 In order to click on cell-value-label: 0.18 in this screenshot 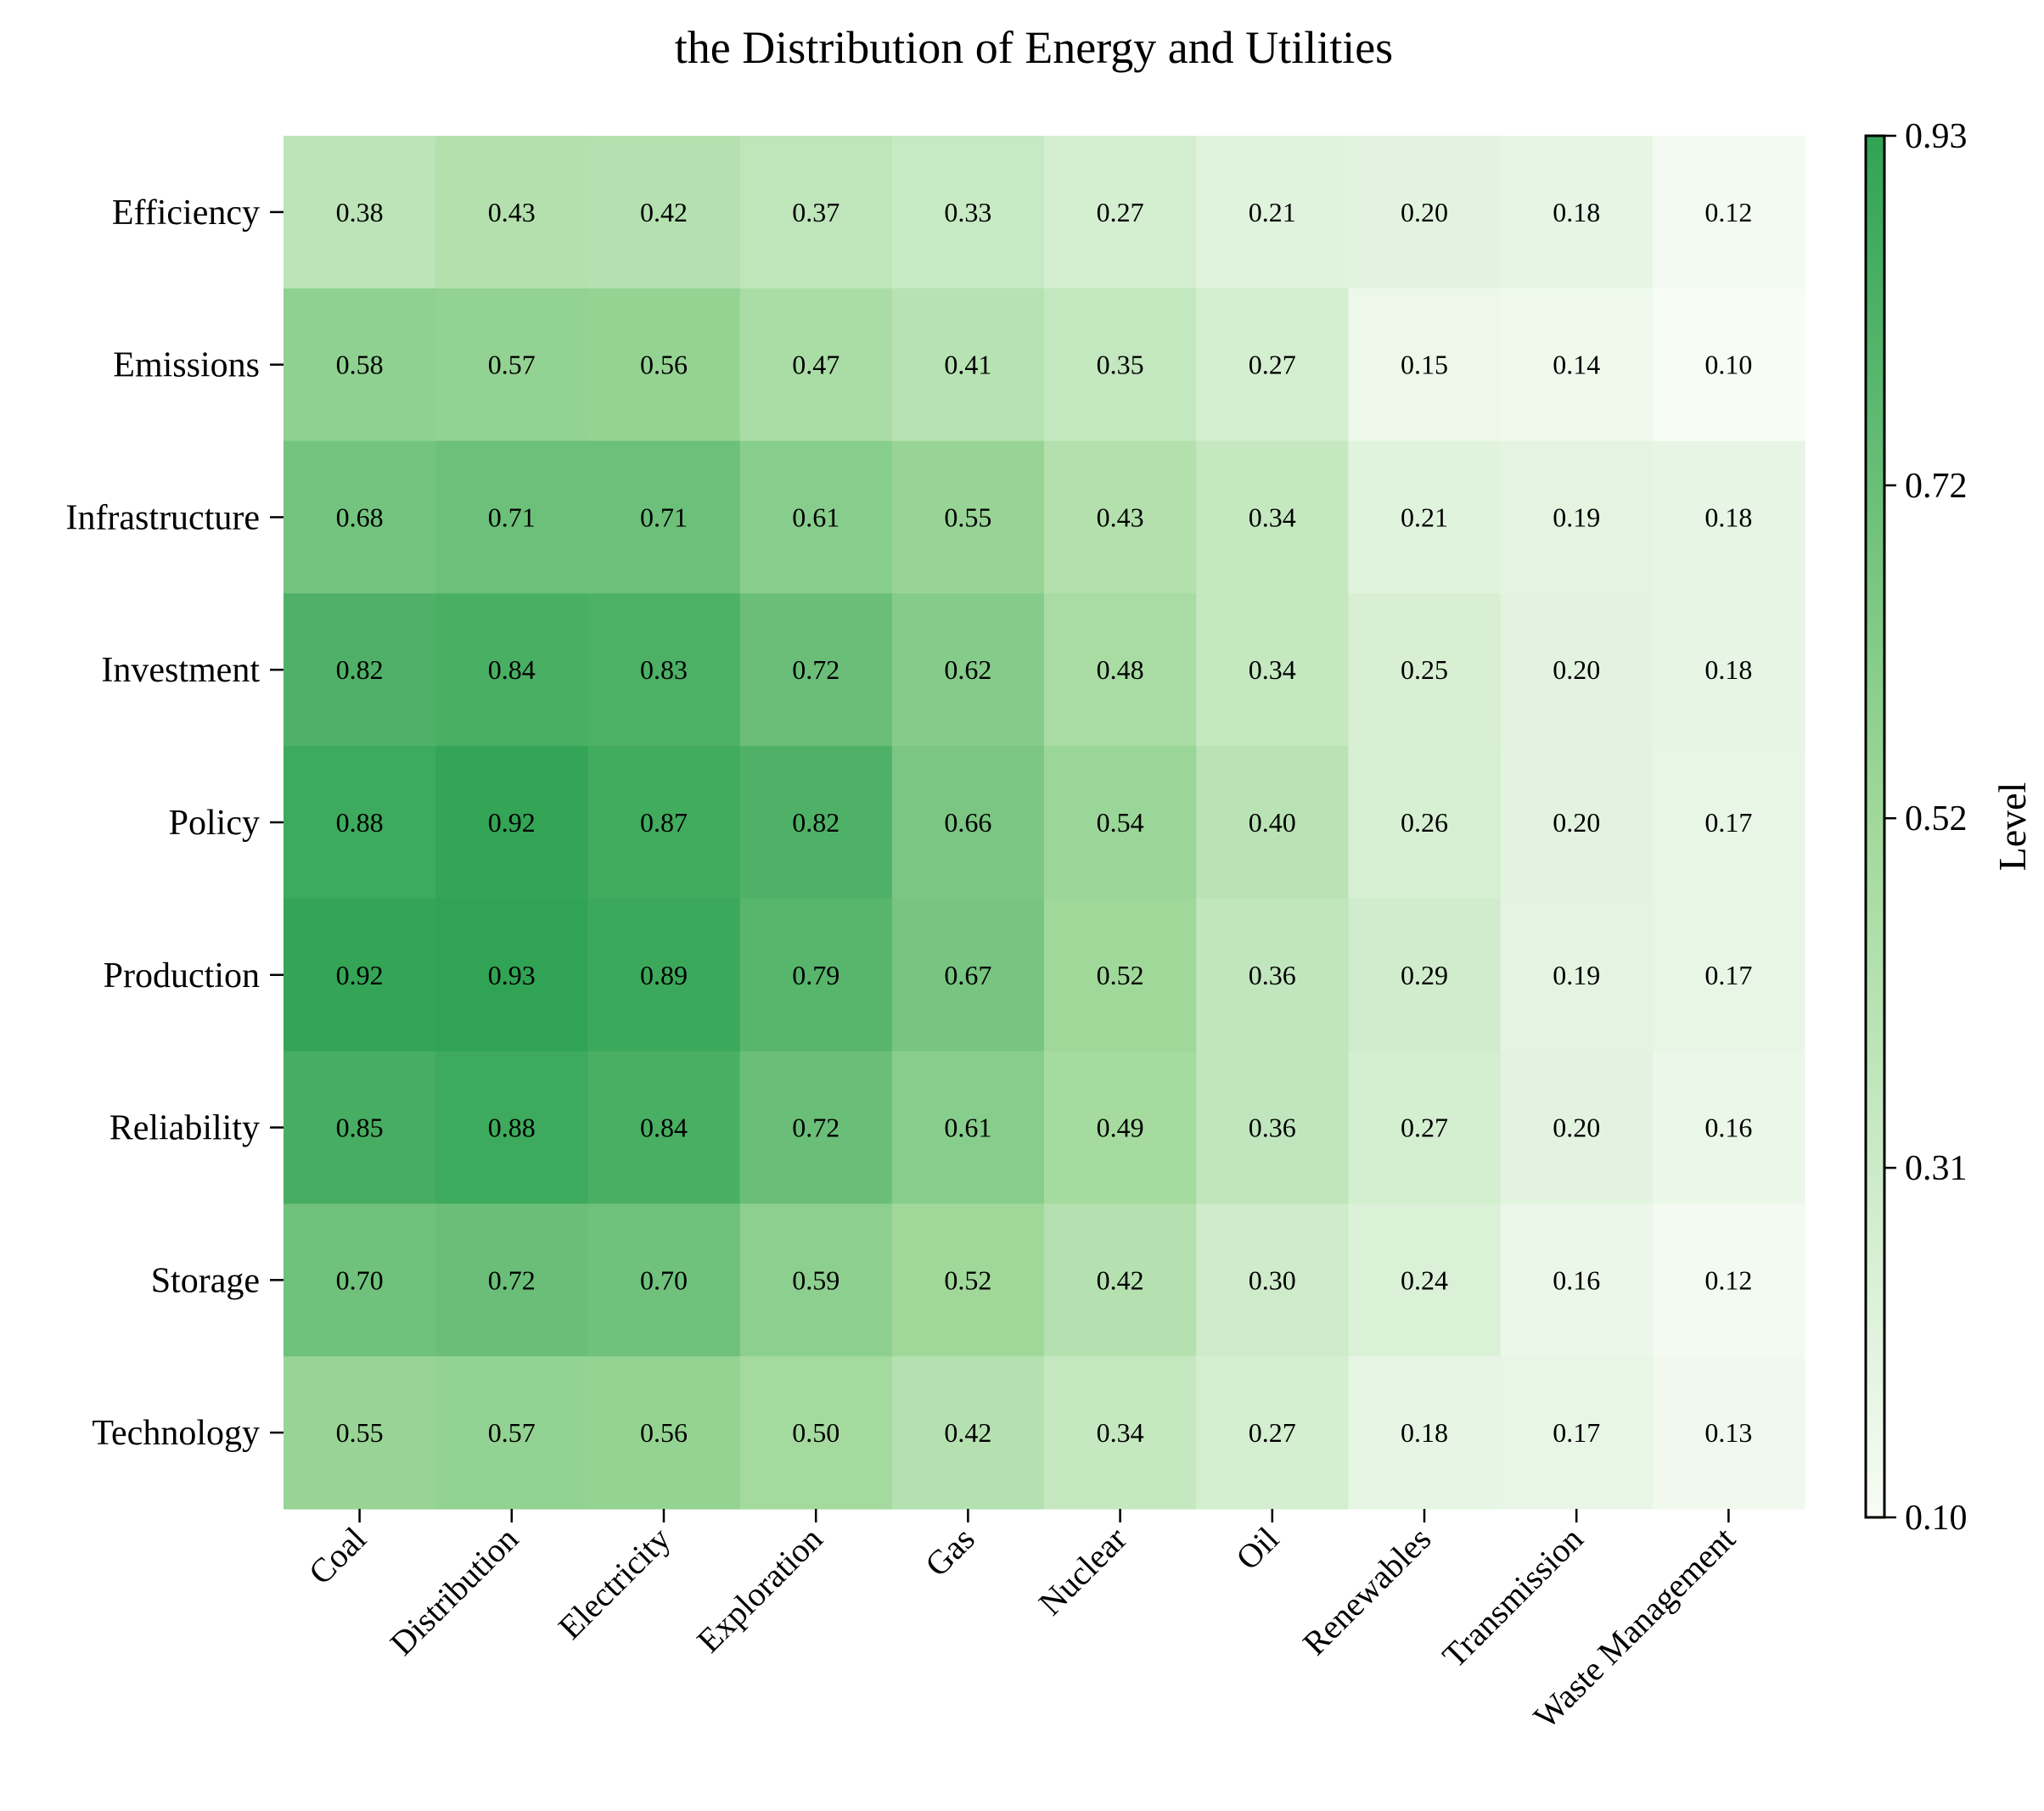, I will do `click(1424, 1432)`.